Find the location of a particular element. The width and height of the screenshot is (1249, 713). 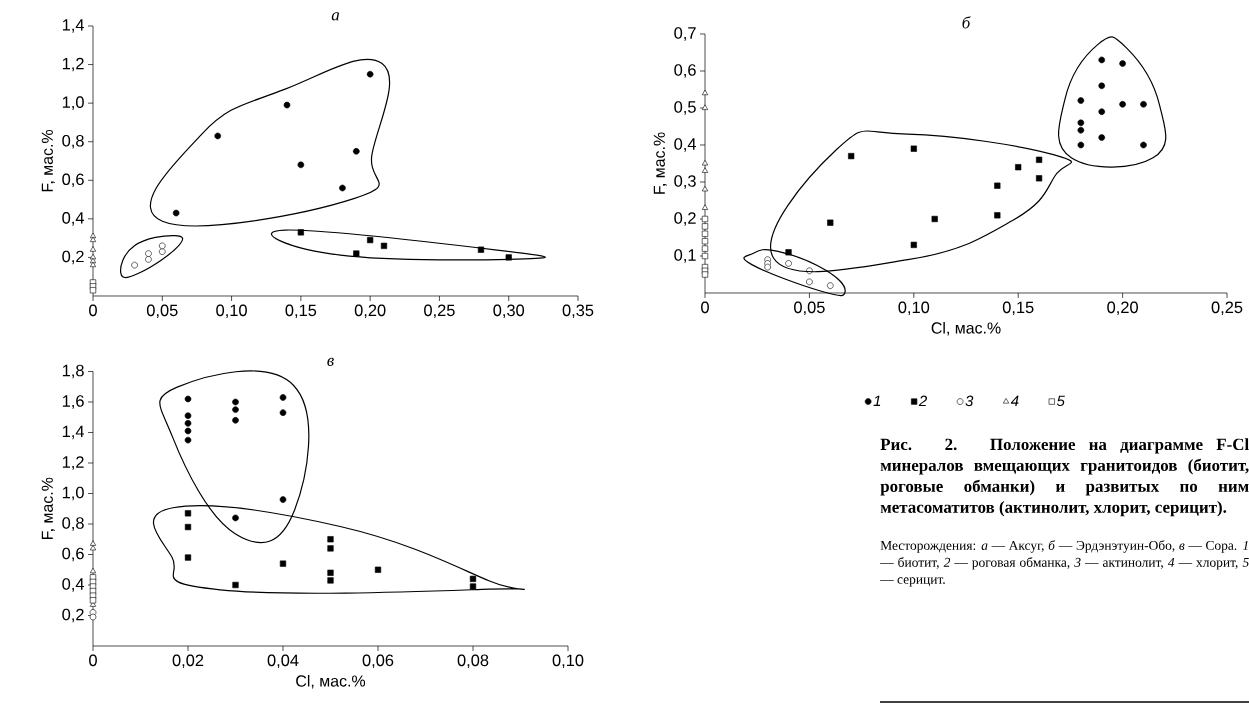

text: Месторождения: а — Аксуг, б — Эрдэнэтуин-Обо, в — Сора. 1 — биотит, 2 — роговая обманка, 3 — актинолит, 4 — хлорит, 5 — серицит. is located at coordinates (1064, 563).